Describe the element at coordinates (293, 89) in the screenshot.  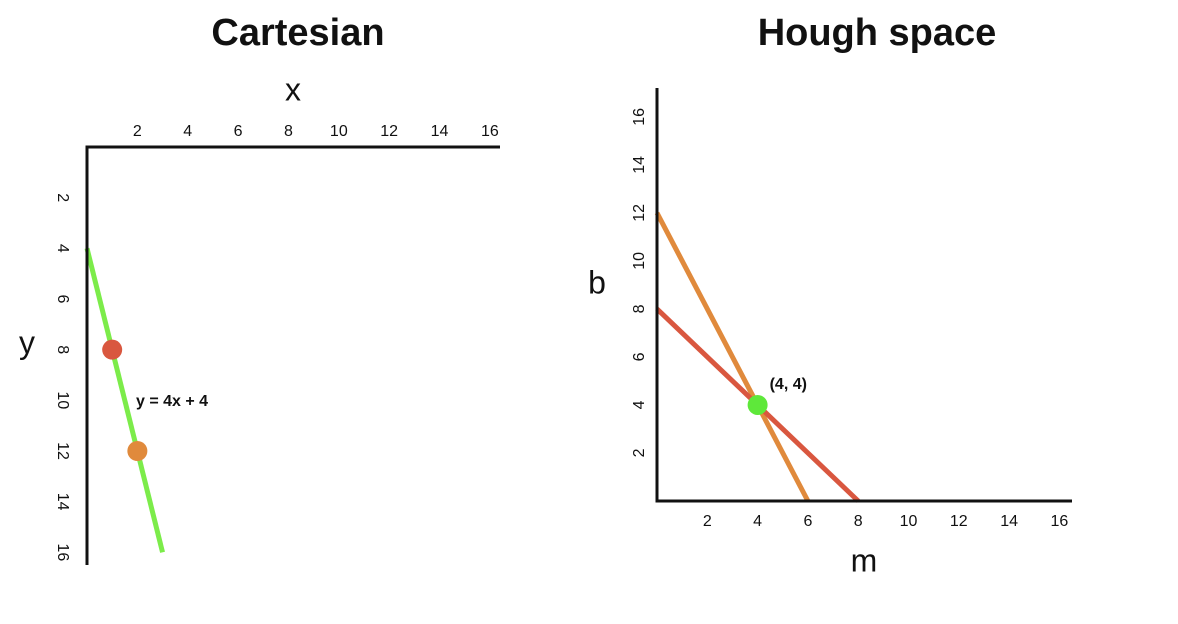
I see `x-axis-title: x` at that location.